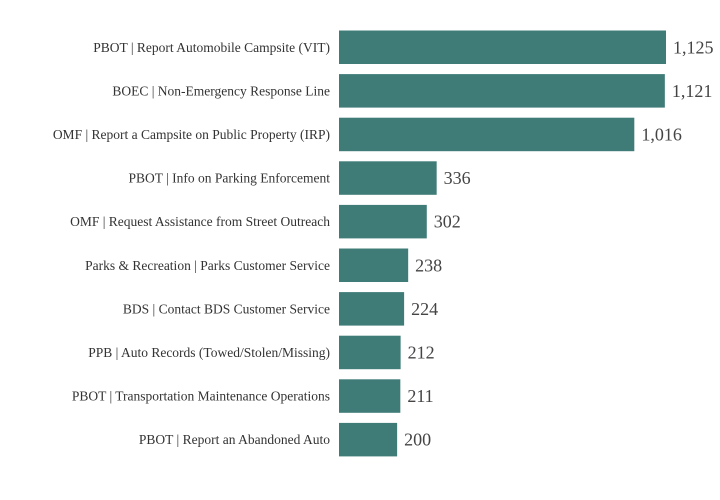 The image size is (720, 500). What do you see at coordinates (420, 396) in the screenshot?
I see `value-label: 211` at bounding box center [420, 396].